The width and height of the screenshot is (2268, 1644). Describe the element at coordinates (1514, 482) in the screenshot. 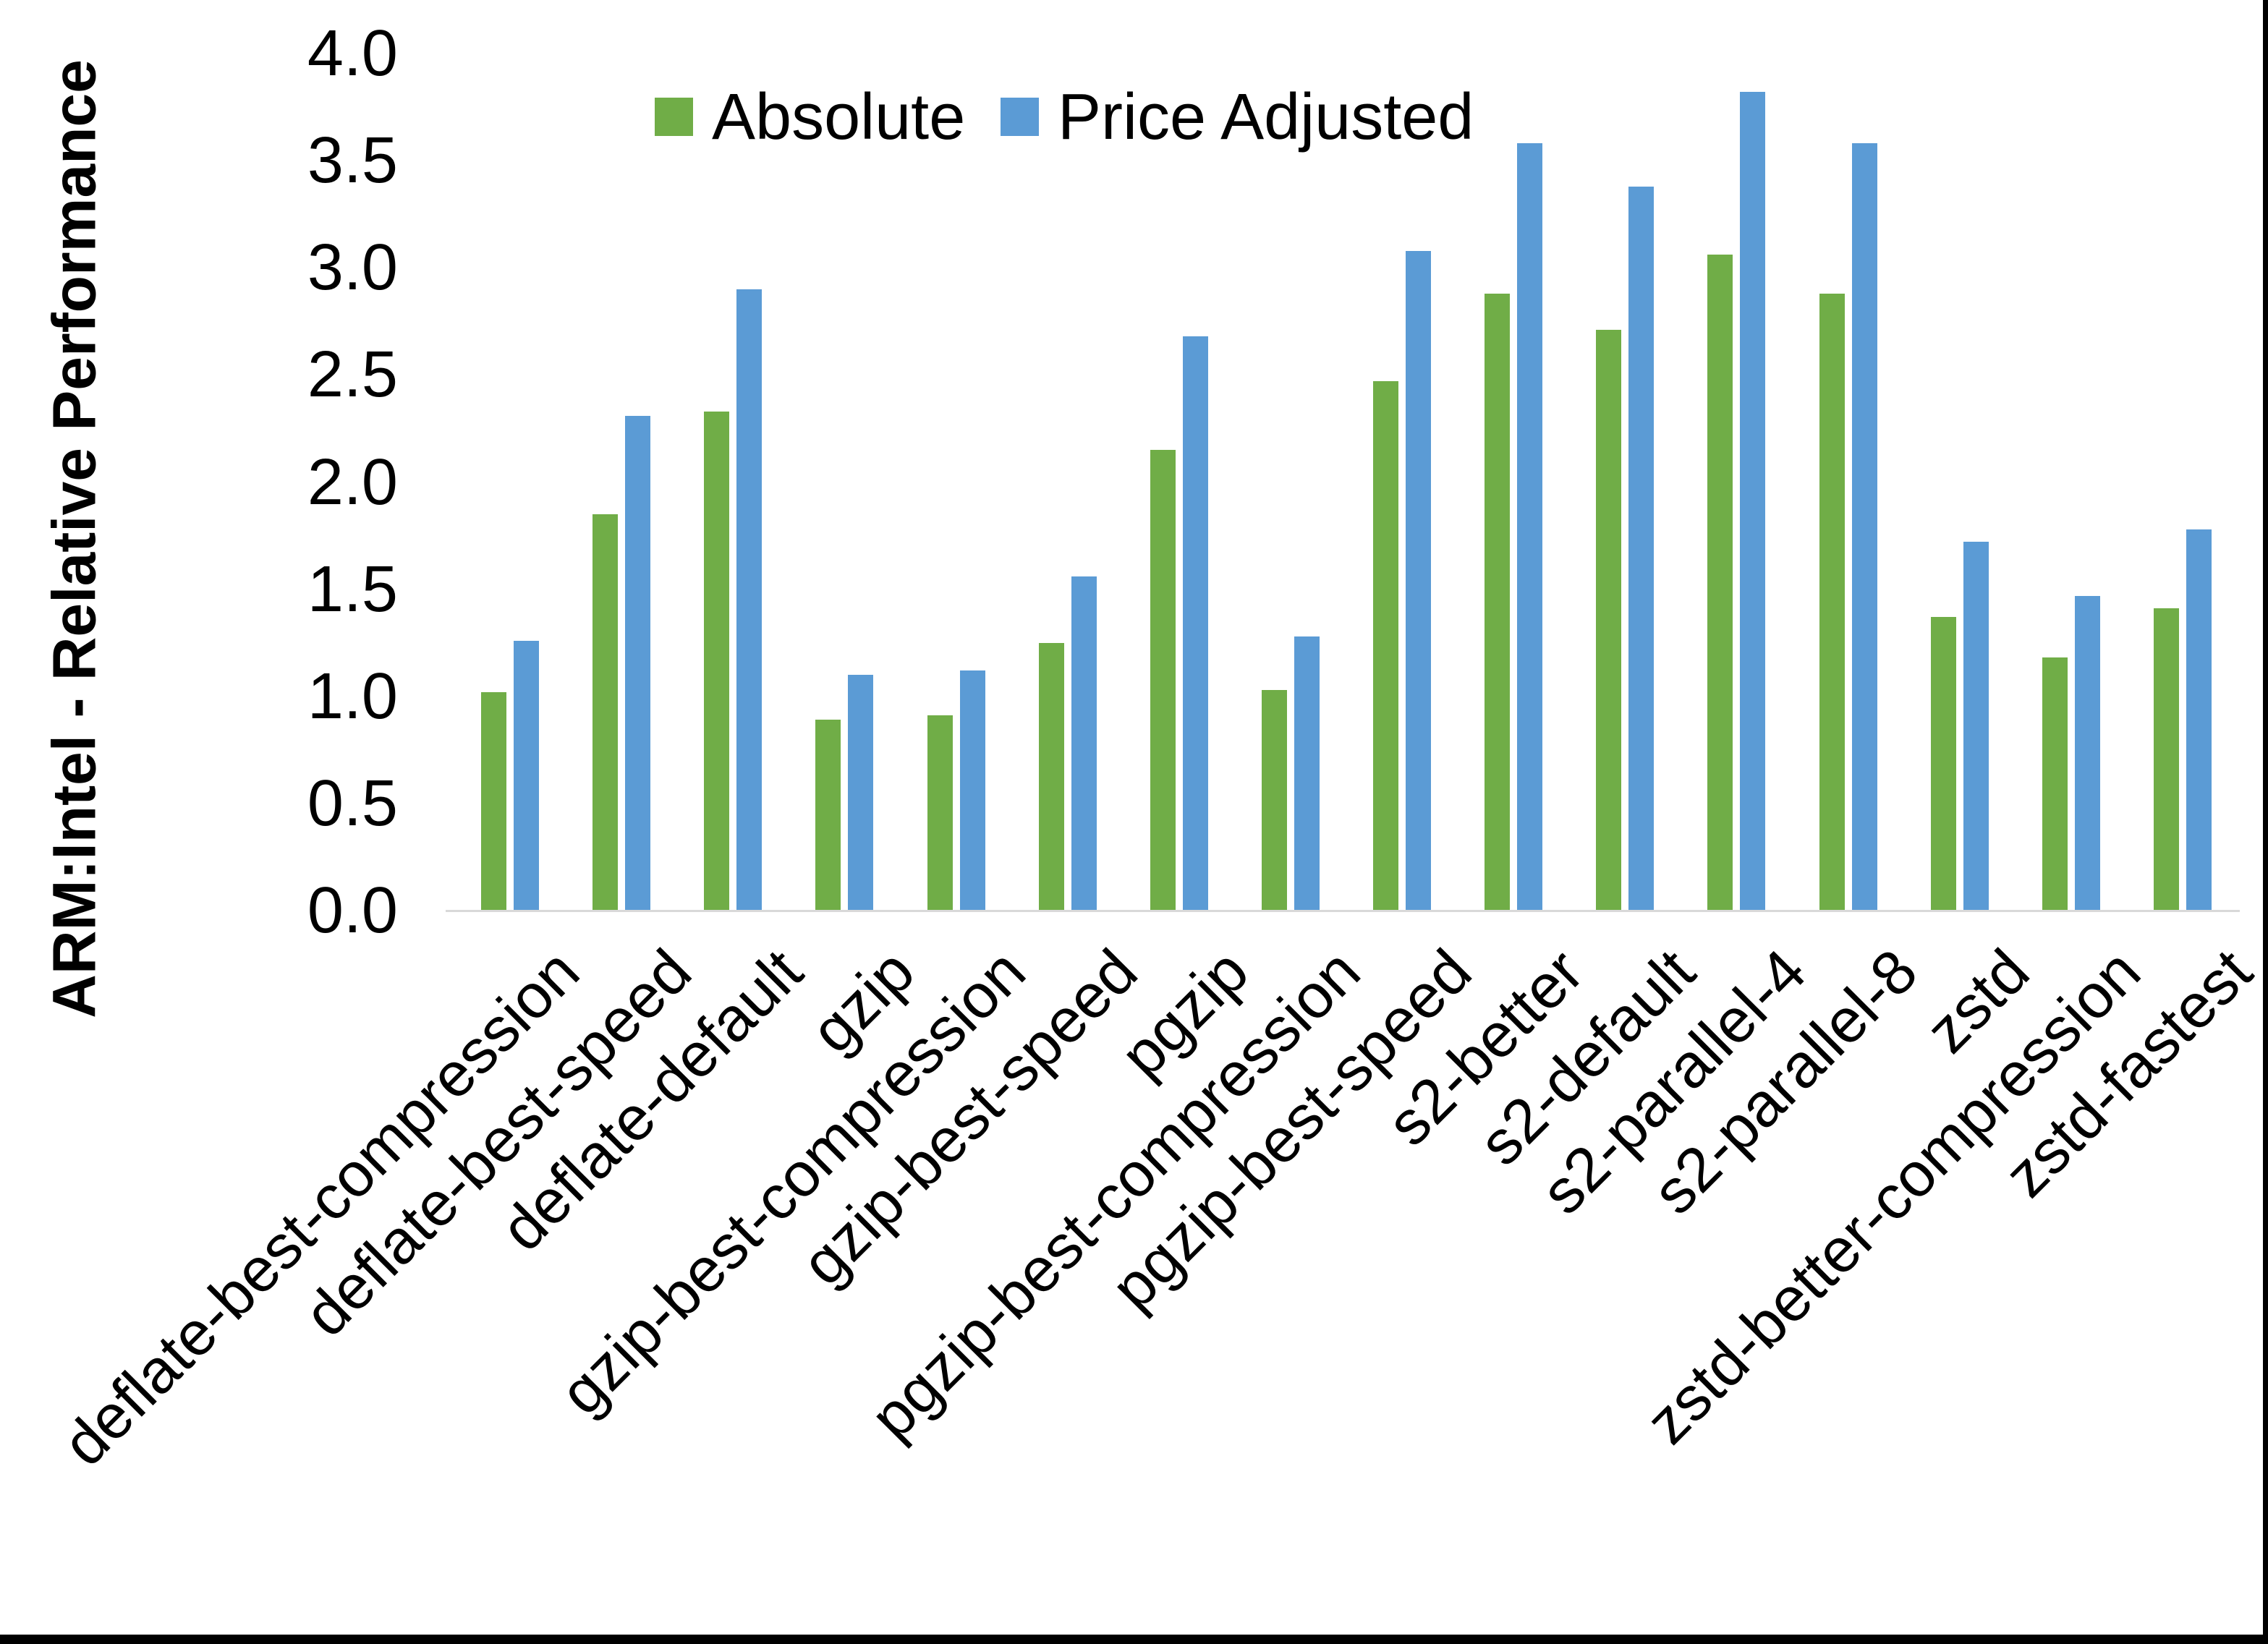

I see `bar-group-s2-better` at that location.